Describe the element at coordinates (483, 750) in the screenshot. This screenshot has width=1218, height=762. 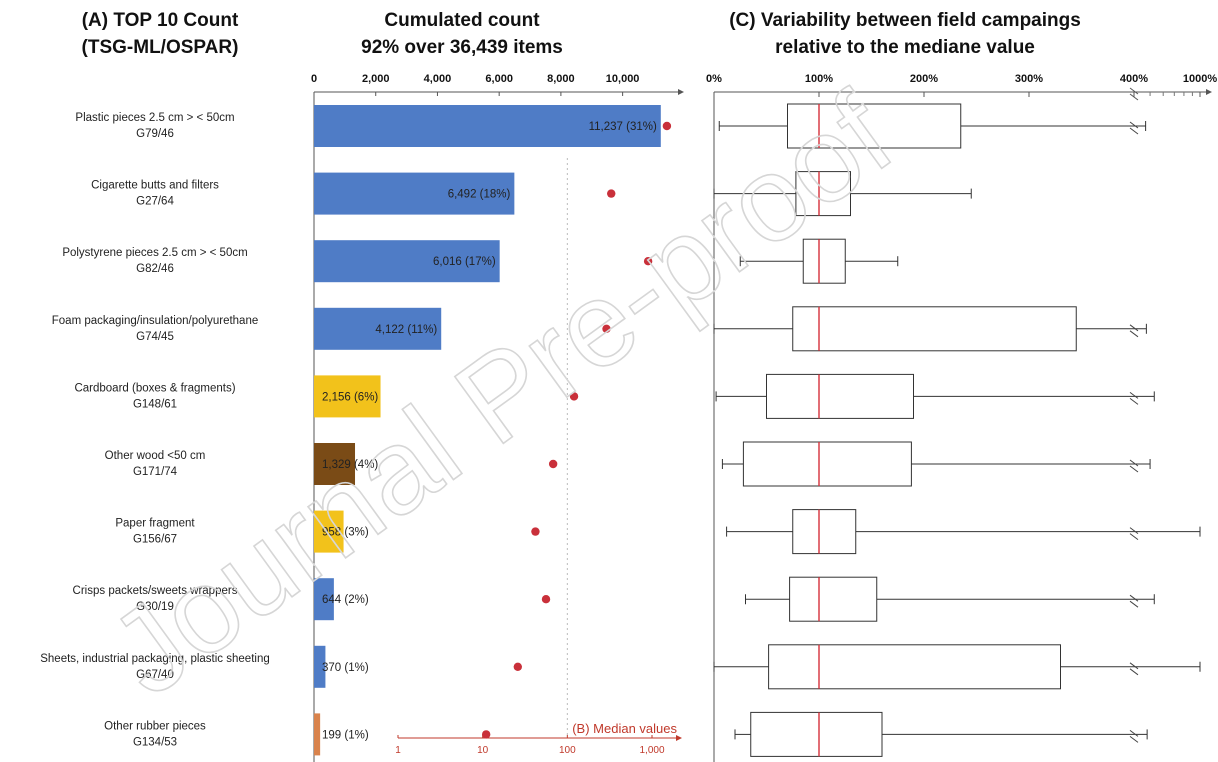
I see `median-x-tick-label: 10` at that location.